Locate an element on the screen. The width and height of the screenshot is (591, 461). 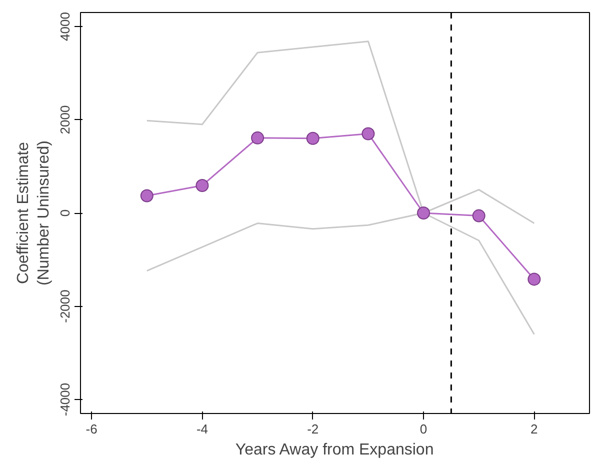
y-tick-label: -4000 is located at coordinates (65, 399).